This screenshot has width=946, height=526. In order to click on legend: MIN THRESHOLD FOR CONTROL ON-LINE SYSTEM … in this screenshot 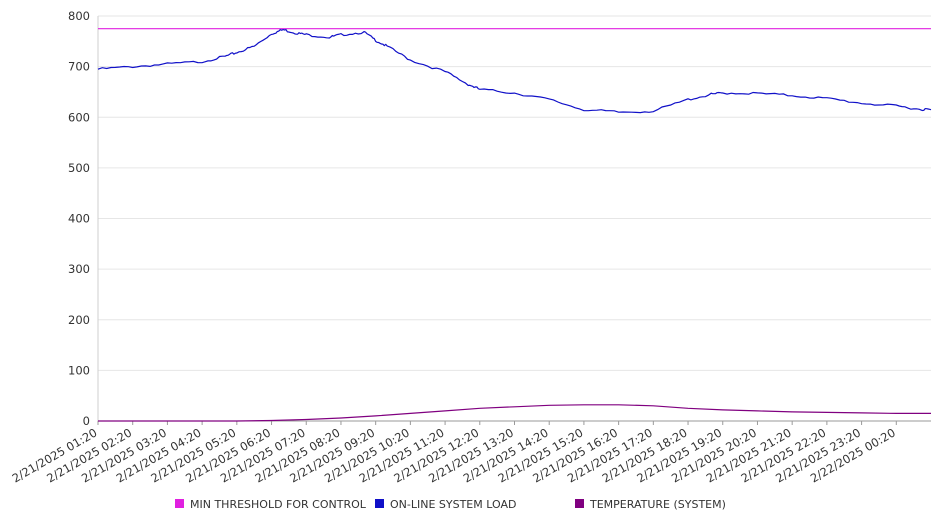, I will do `click(450, 504)`.